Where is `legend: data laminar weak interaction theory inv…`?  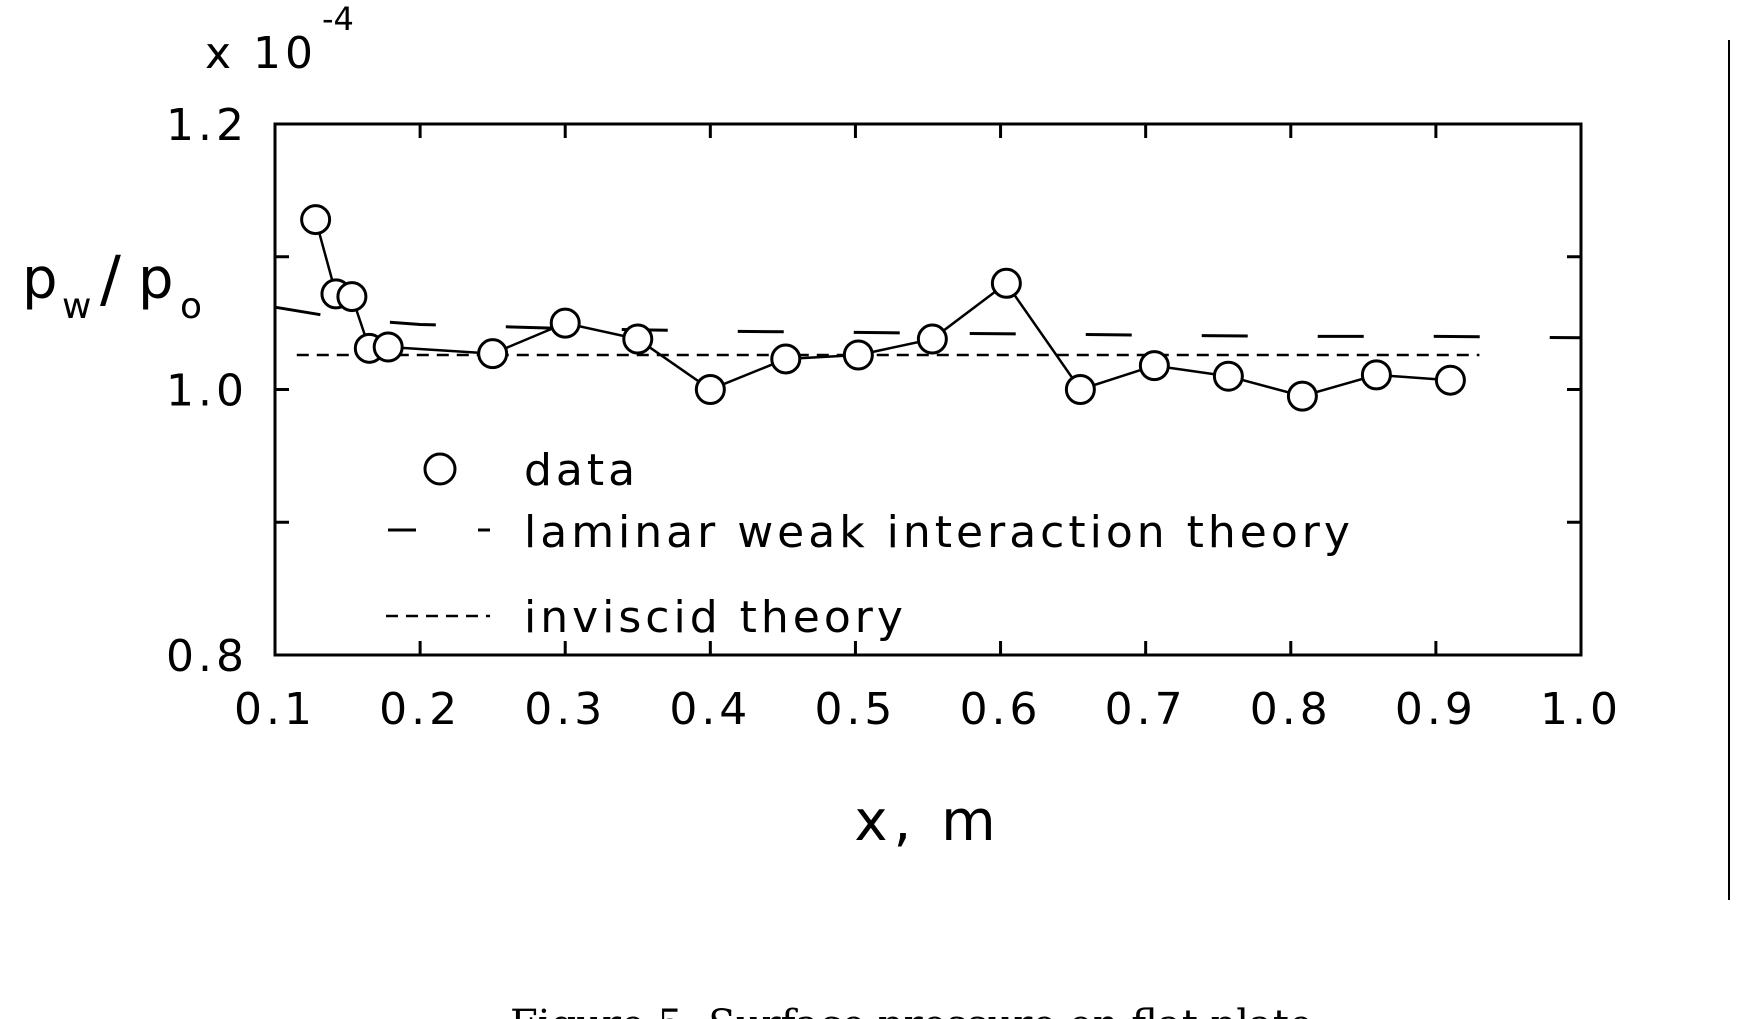 legend: data laminar weak interaction theory inv… is located at coordinates (870, 544).